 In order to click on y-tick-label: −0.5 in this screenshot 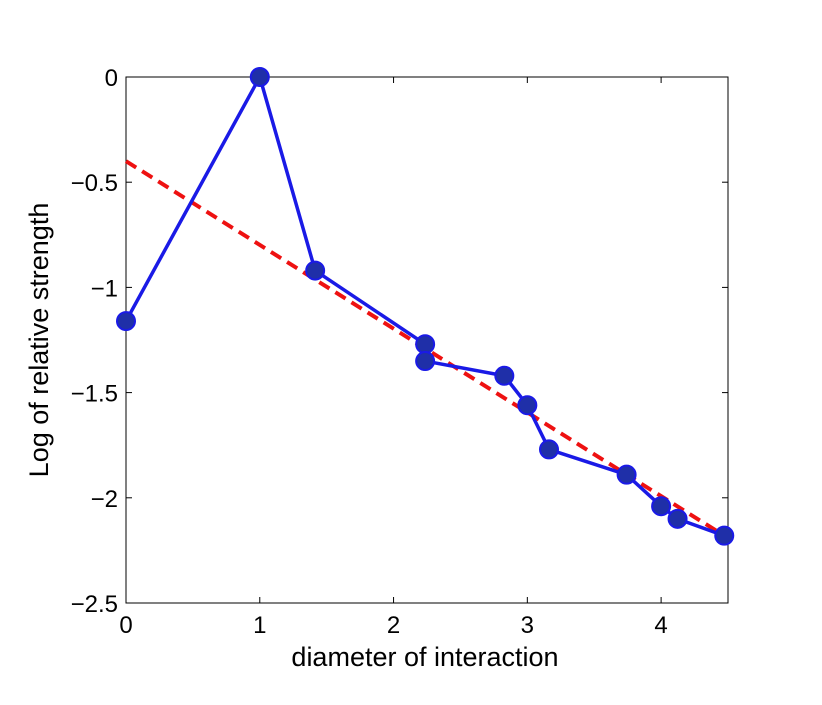, I will do `click(94, 183)`.